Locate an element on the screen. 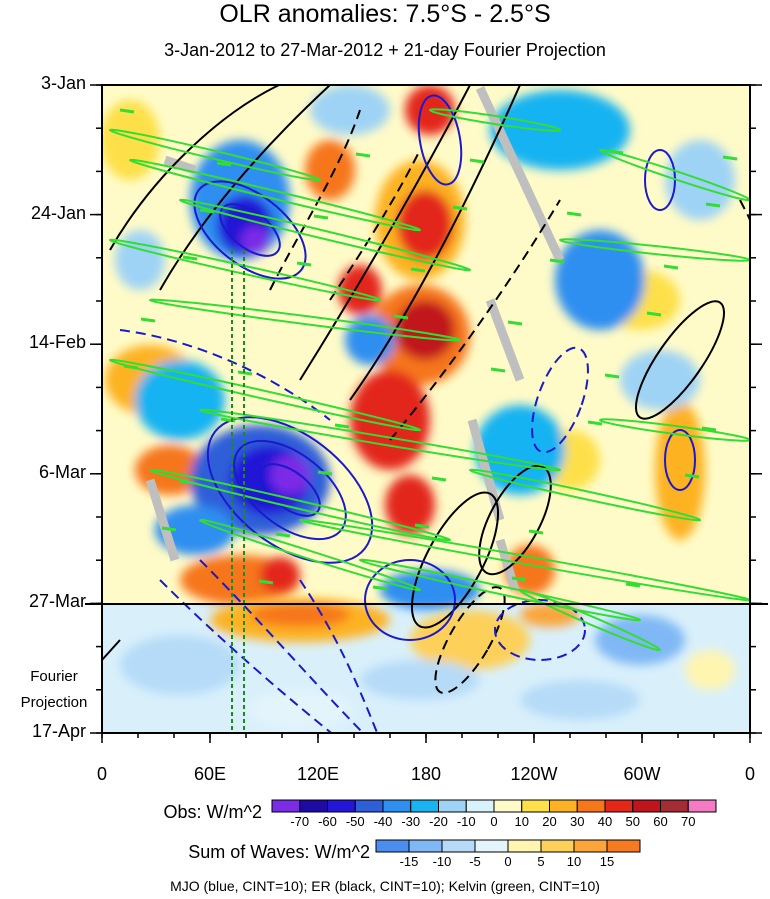 The width and height of the screenshot is (770, 899). x-tick-label: 60W is located at coordinates (642, 774).